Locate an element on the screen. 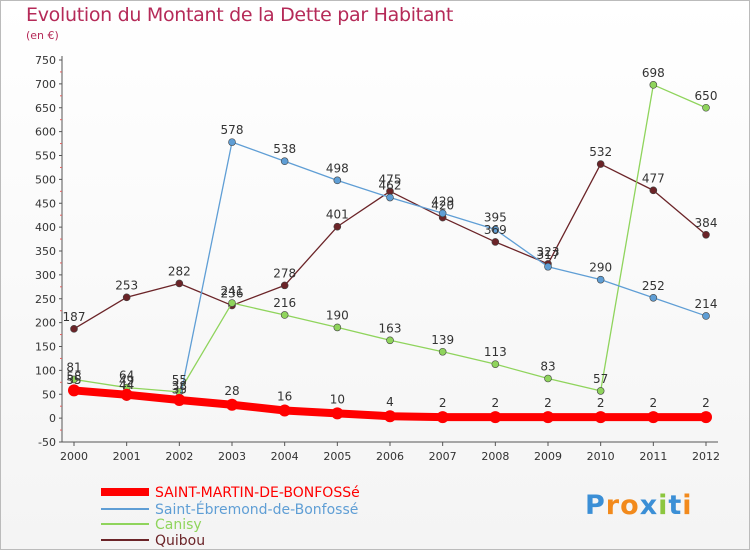  series-2-data-label: 81 is located at coordinates (73, 367).